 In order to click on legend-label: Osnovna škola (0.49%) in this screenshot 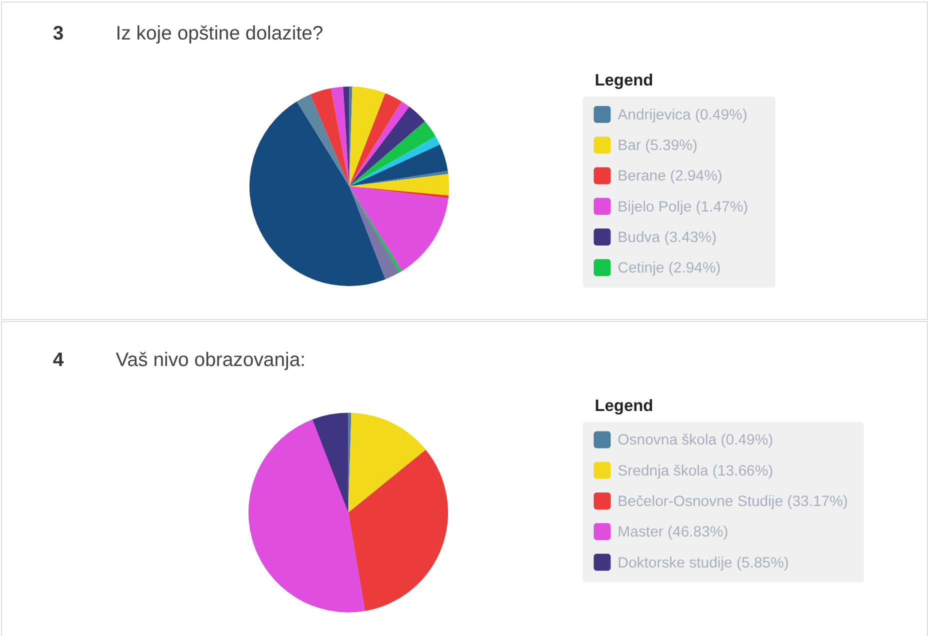, I will do `click(696, 440)`.